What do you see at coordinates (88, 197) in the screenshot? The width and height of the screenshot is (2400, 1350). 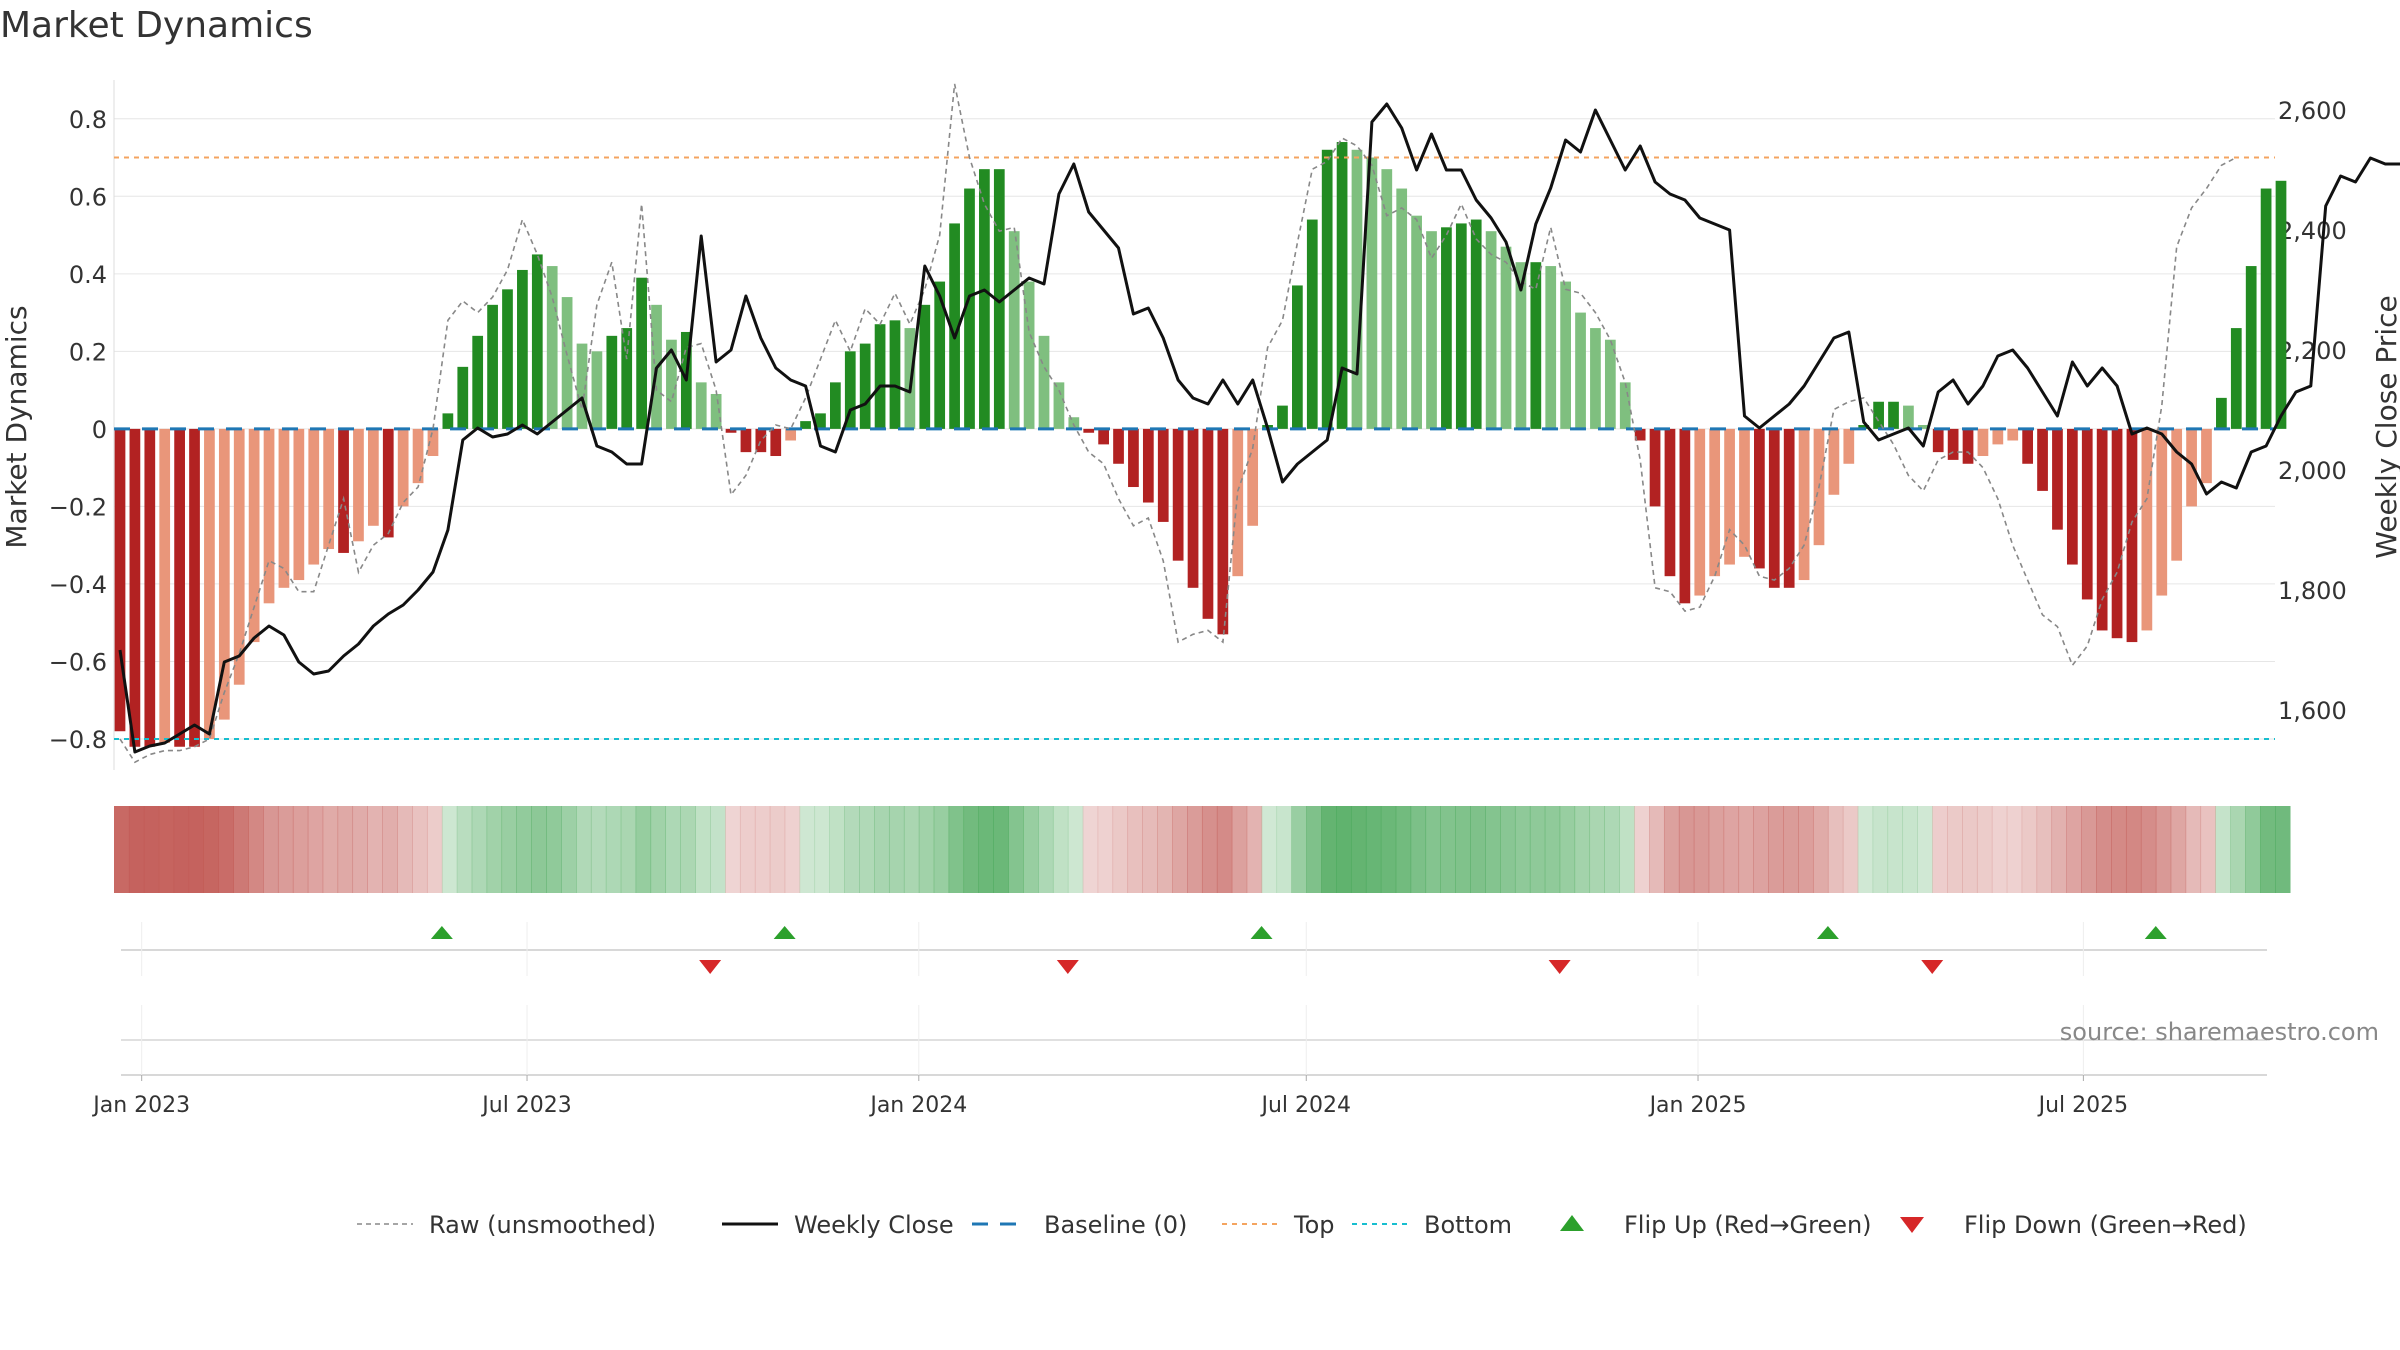 I see `y-tick-label-left: 0.6` at bounding box center [88, 197].